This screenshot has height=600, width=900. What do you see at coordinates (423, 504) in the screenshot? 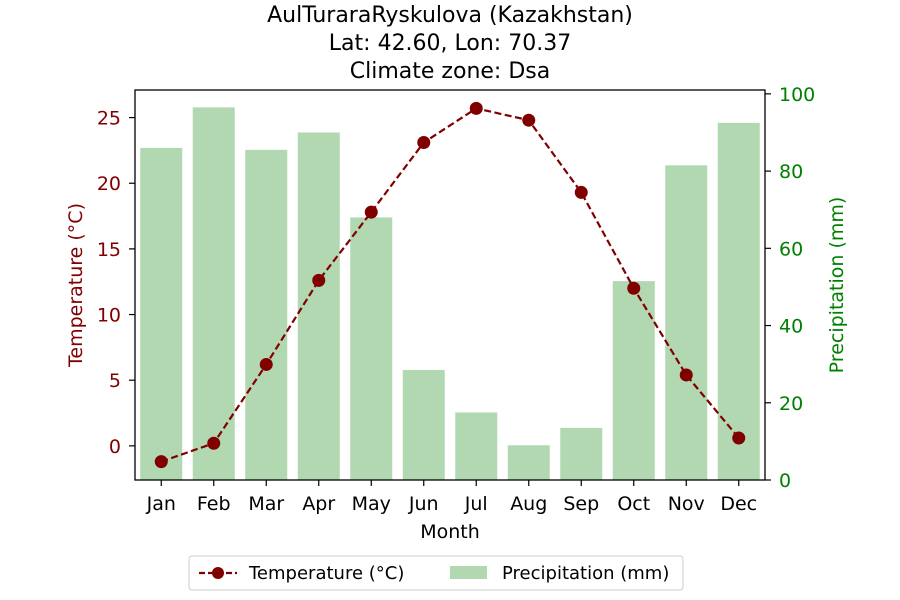
I see `x-tick-label: Jun` at bounding box center [423, 504].